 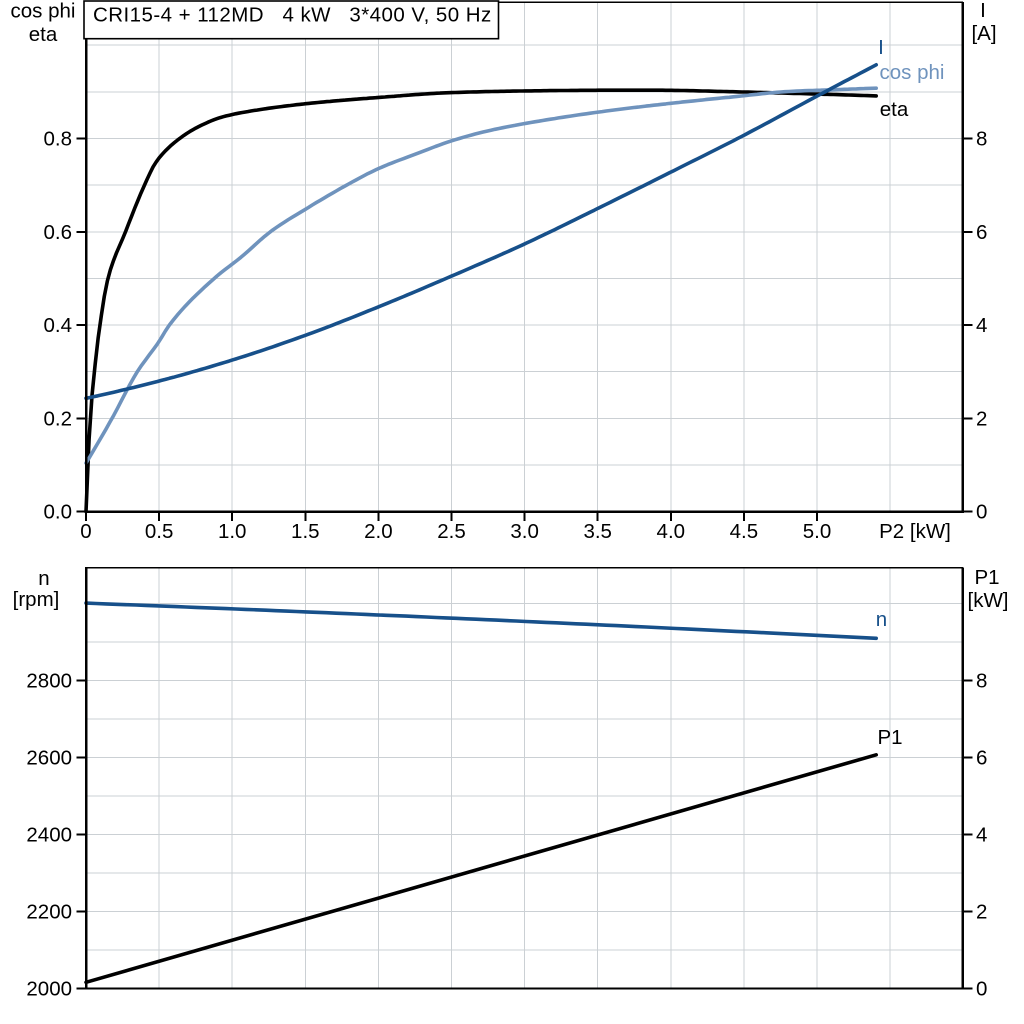 I want to click on svg-text: [kW], so click(x=988, y=600).